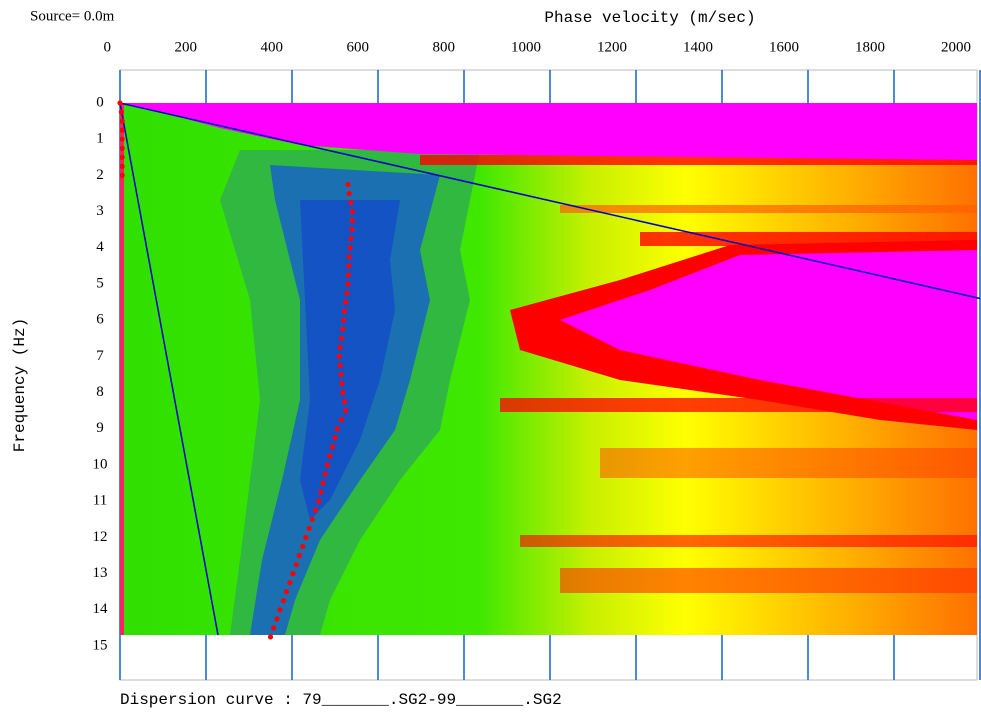  What do you see at coordinates (444, 47) in the screenshot?
I see `x-tick-label: 800` at bounding box center [444, 47].